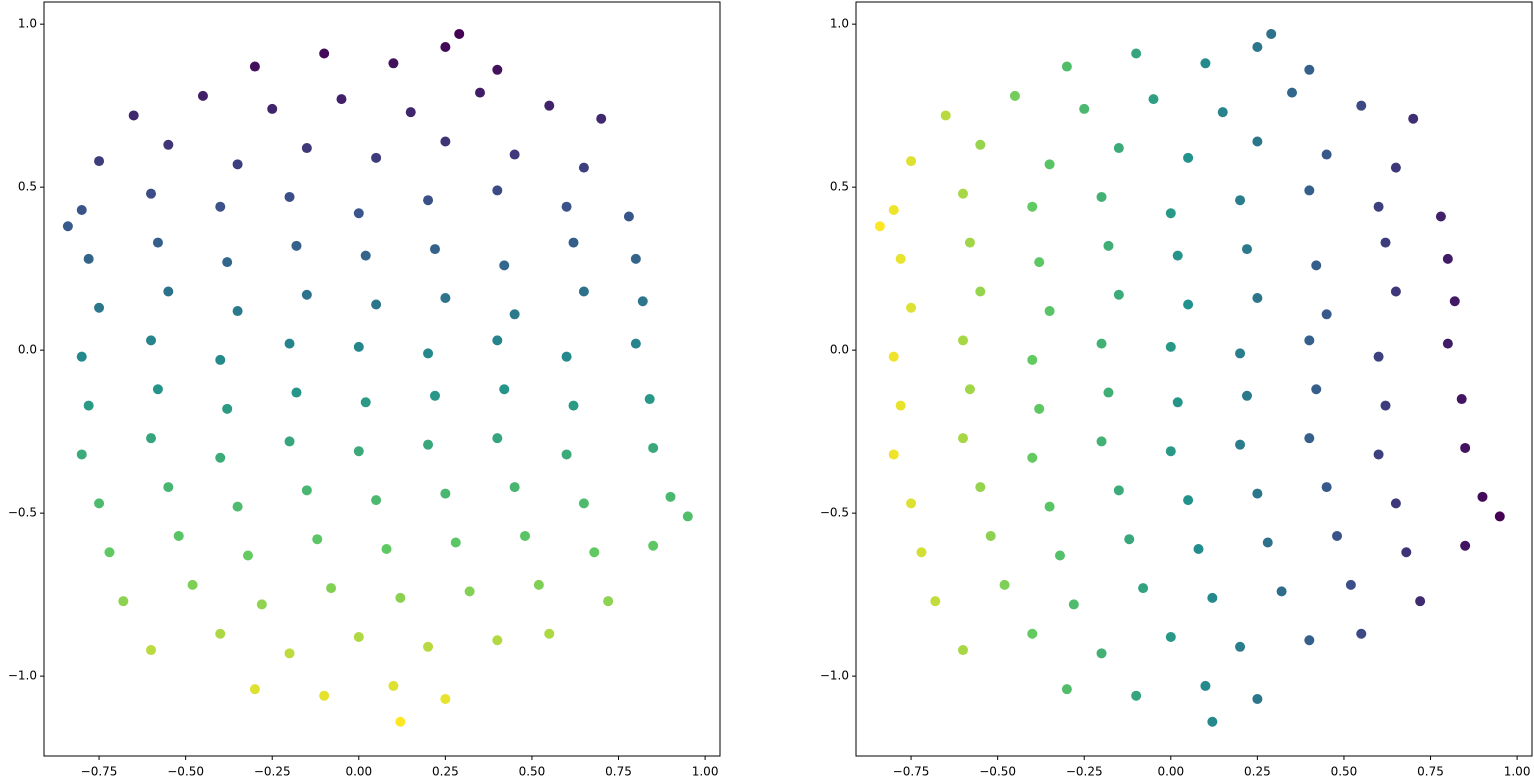 The height and width of the screenshot is (779, 1534). Describe the element at coordinates (27, 24) in the screenshot. I see `y-tick-label: 1.0` at that location.